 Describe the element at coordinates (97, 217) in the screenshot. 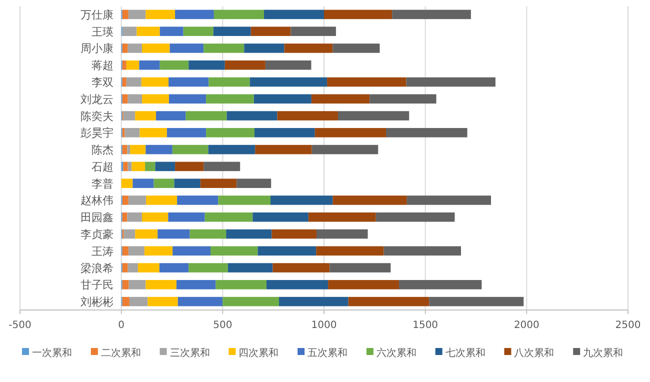

I see `y-tick-label: 田园鑫` at that location.